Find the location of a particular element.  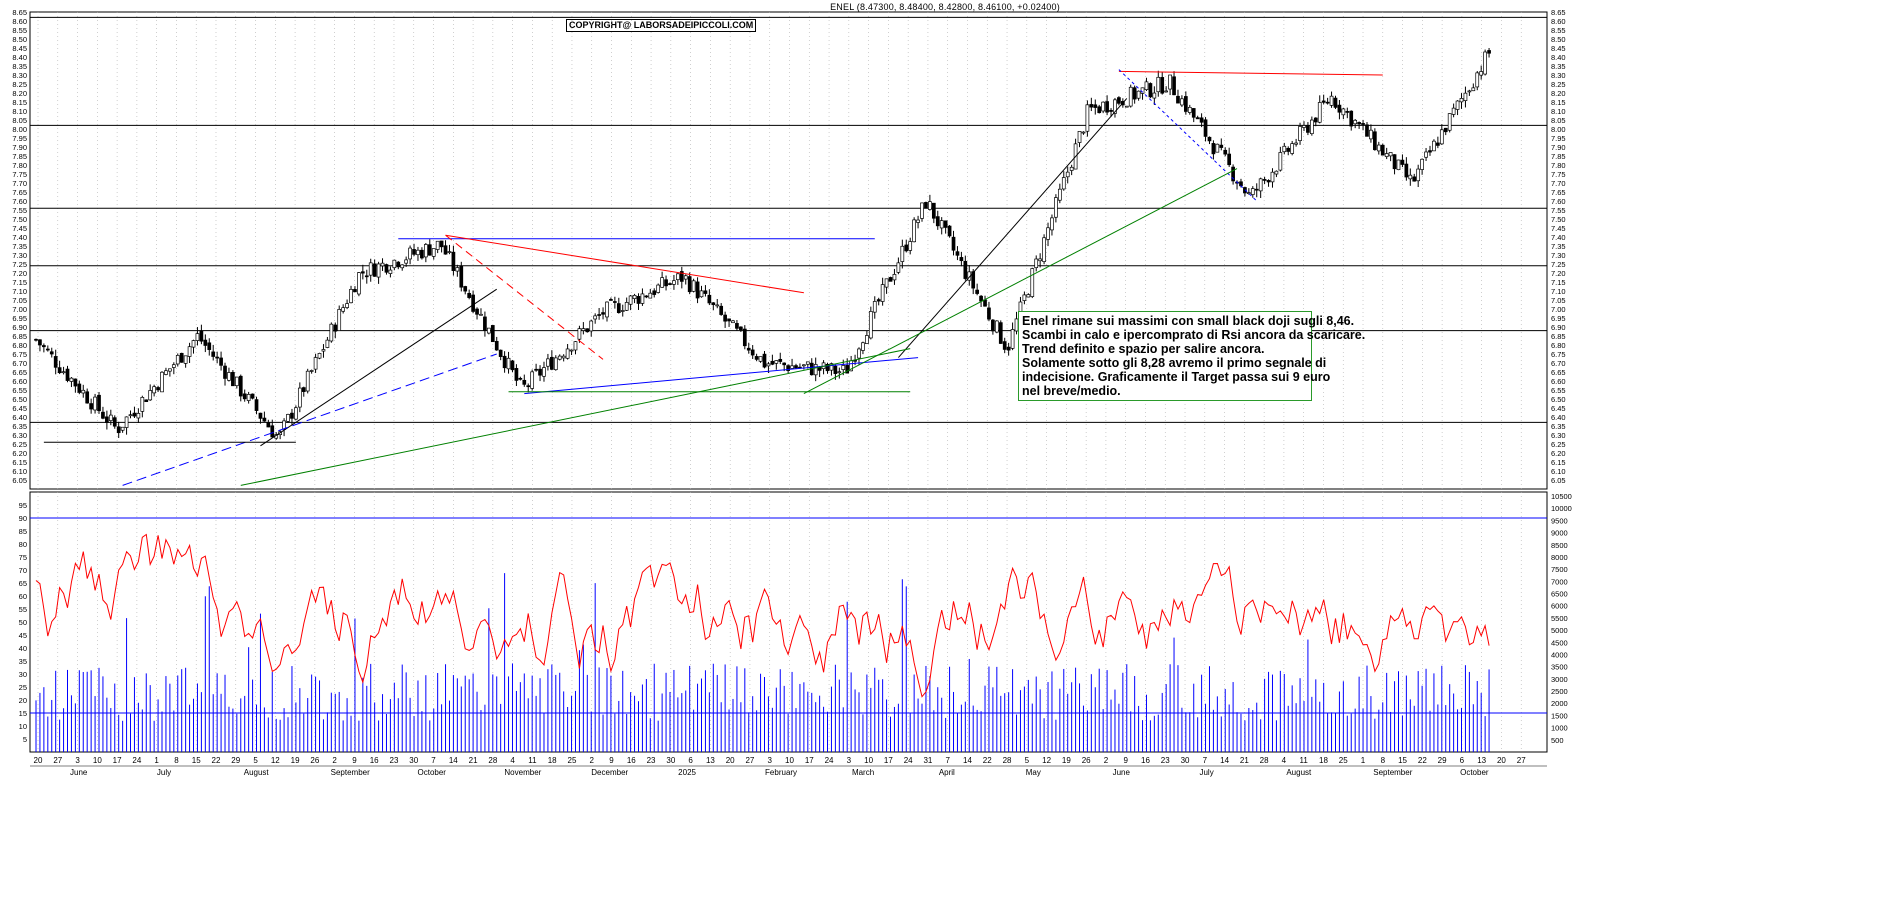

x-tick-label: 17 is located at coordinates (117, 760).